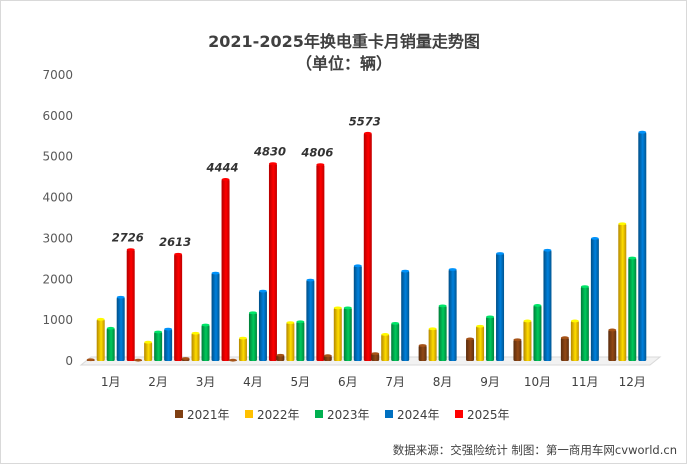  Describe the element at coordinates (242, 349) in the screenshot. I see `bar-2022年-4月` at that location.